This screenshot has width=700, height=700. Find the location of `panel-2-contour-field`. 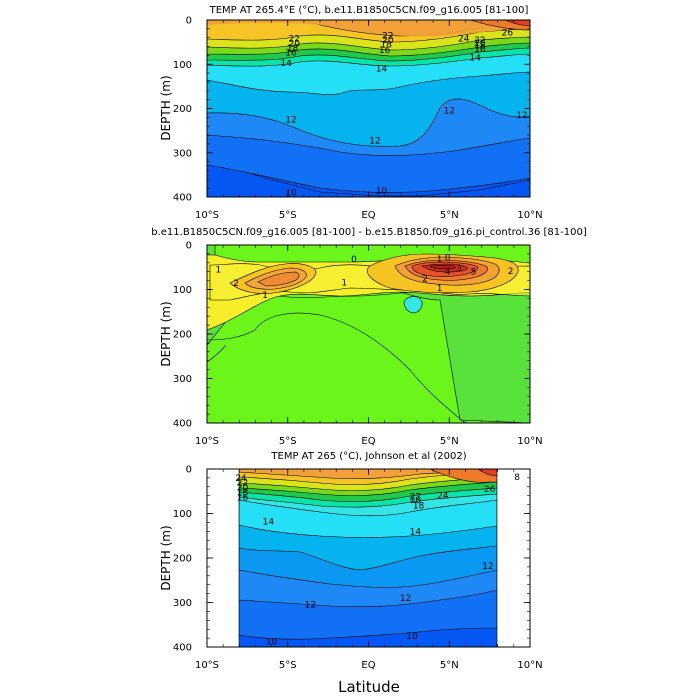

panel-2-contour-field is located at coordinates (368, 334).